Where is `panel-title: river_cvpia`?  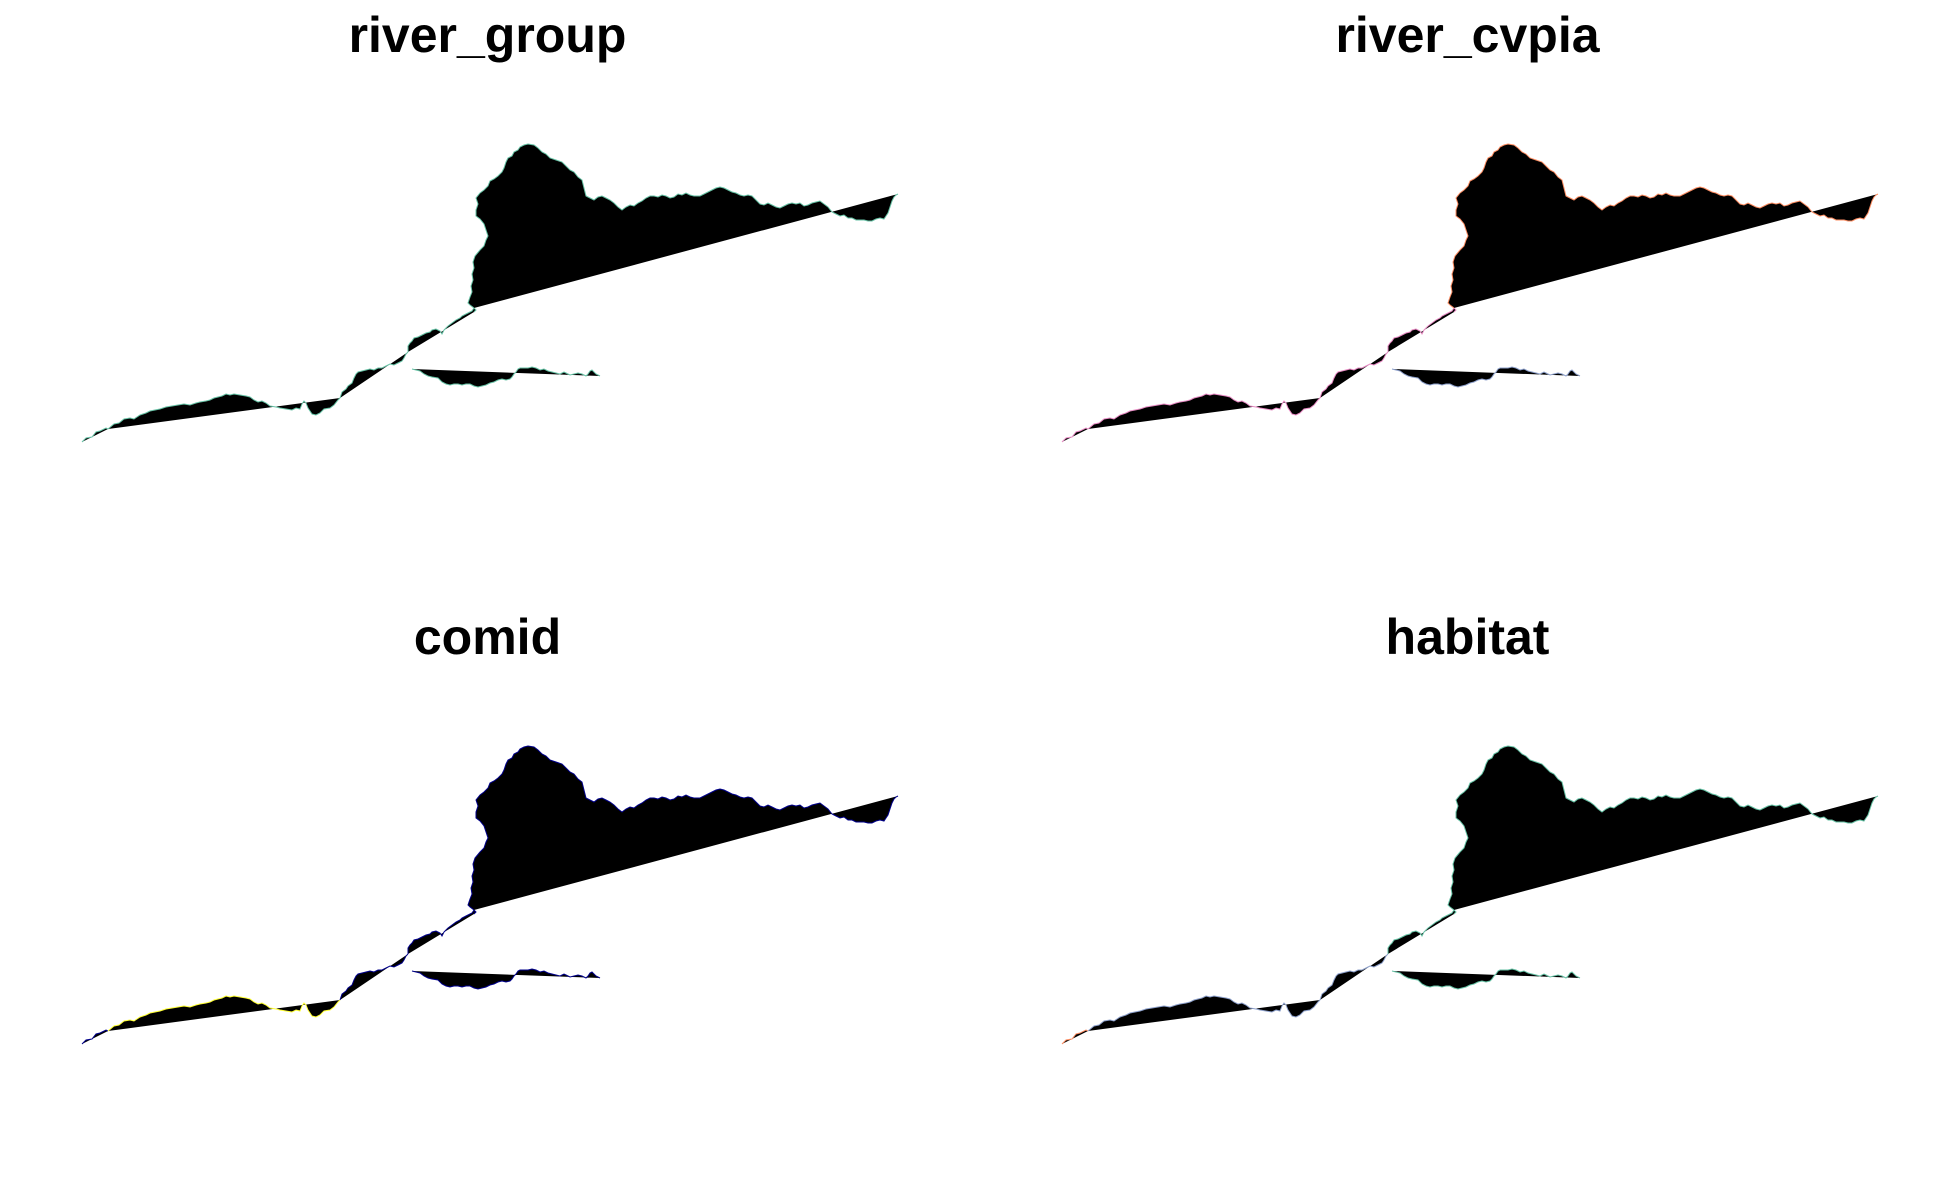 panel-title: river_cvpia is located at coordinates (1467, 35).